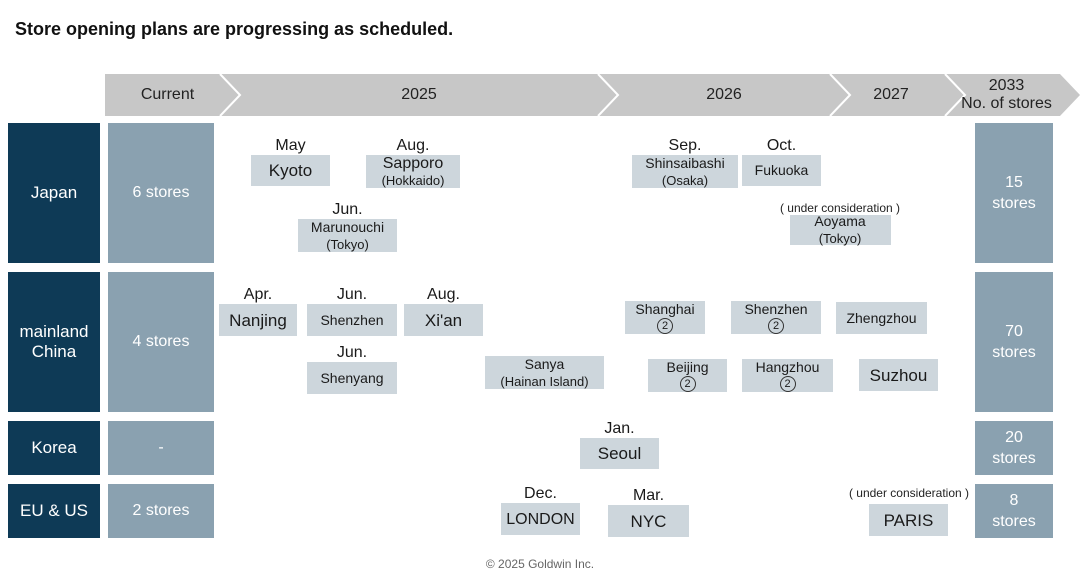  I want to click on arrow-segment-2033, so click(1012, 95).